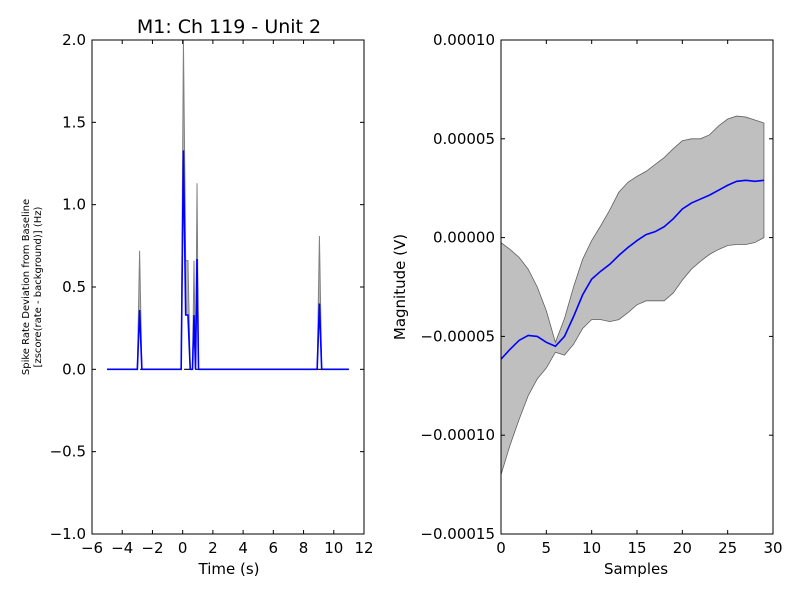 Image resolution: width=800 pixels, height=600 pixels. What do you see at coordinates (274, 548) in the screenshot?
I see `left-x-tick-label: 6` at bounding box center [274, 548].